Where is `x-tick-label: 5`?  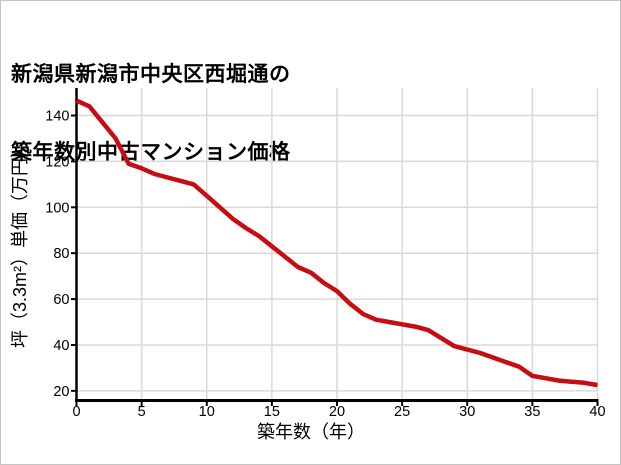 x-tick-label: 5 is located at coordinates (142, 412).